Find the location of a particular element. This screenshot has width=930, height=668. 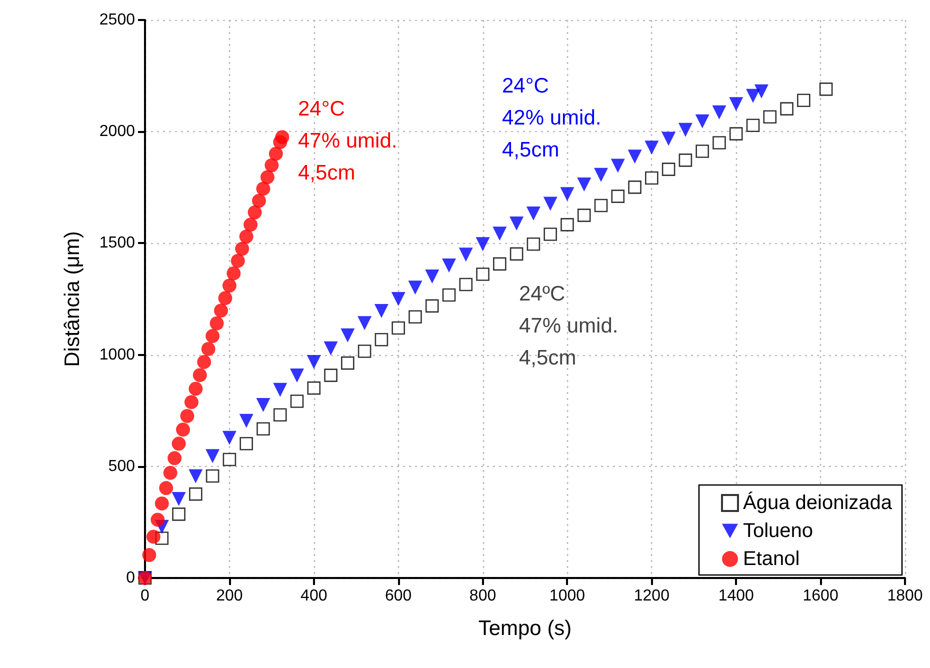

x-axis-title: Tempo (s) is located at coordinates (525, 628).